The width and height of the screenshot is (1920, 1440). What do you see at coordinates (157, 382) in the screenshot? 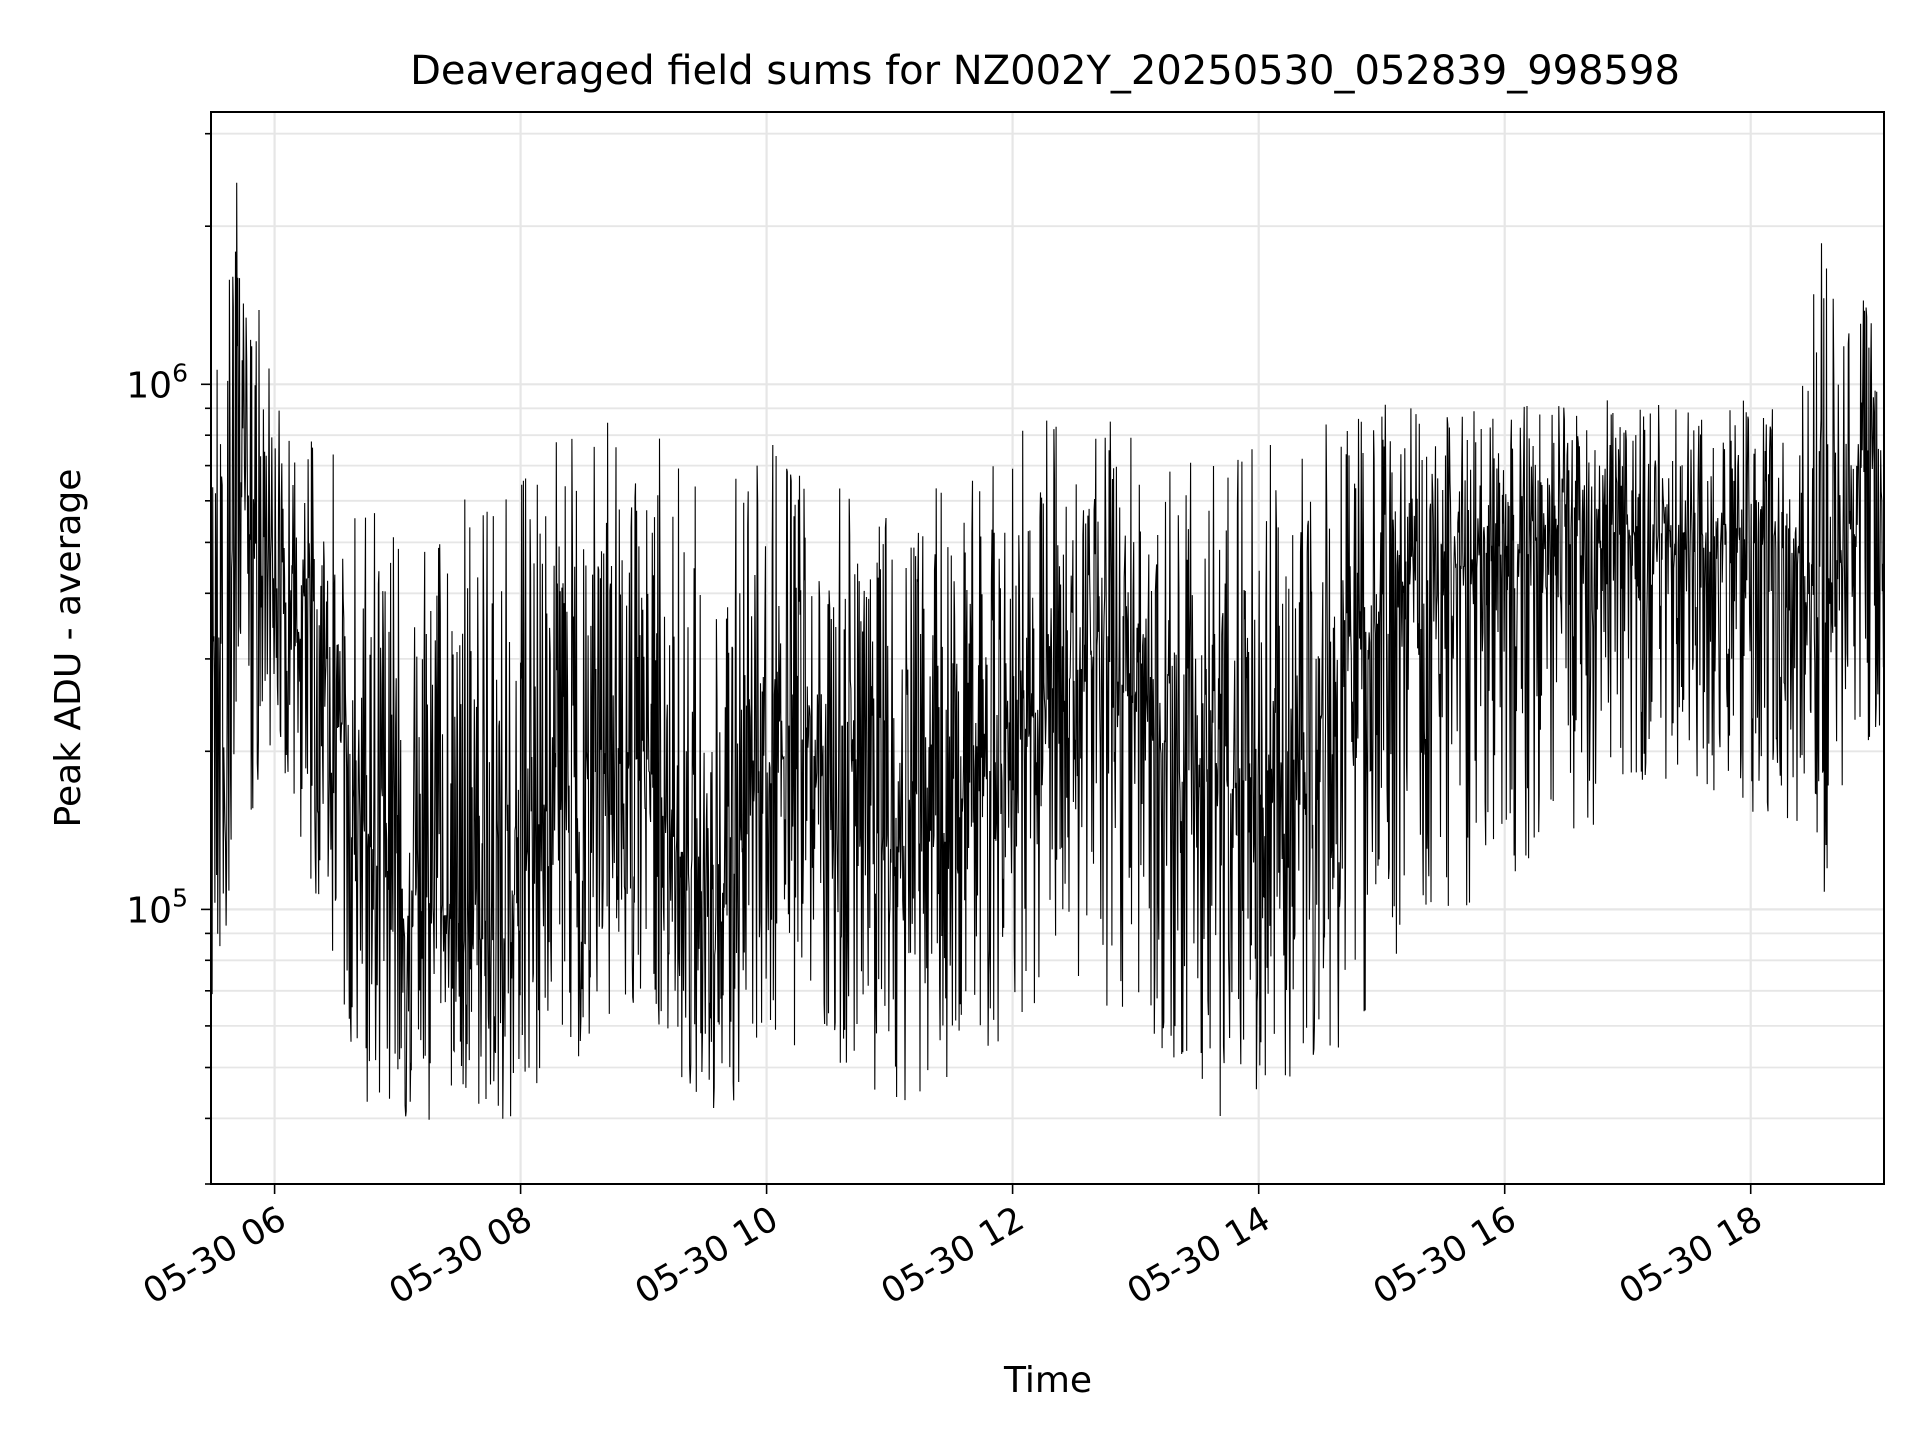
I see `y-tick-label: 10⁶` at bounding box center [157, 382].